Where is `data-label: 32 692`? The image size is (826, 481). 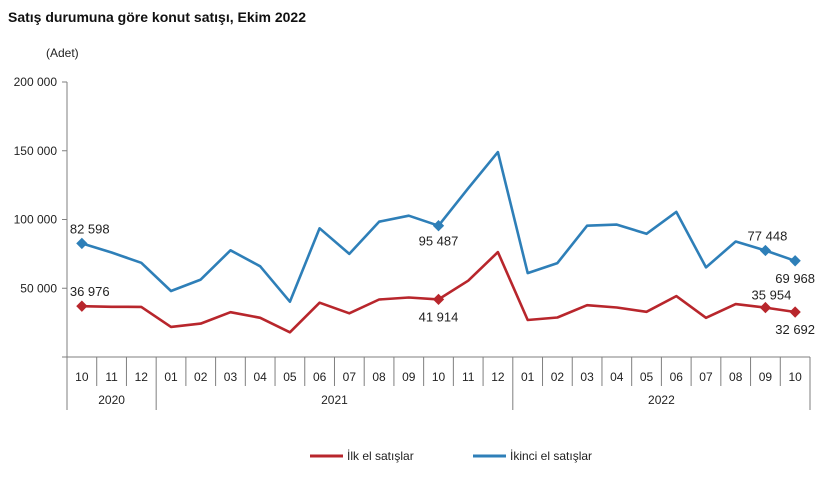
data-label: 32 692 is located at coordinates (795, 329).